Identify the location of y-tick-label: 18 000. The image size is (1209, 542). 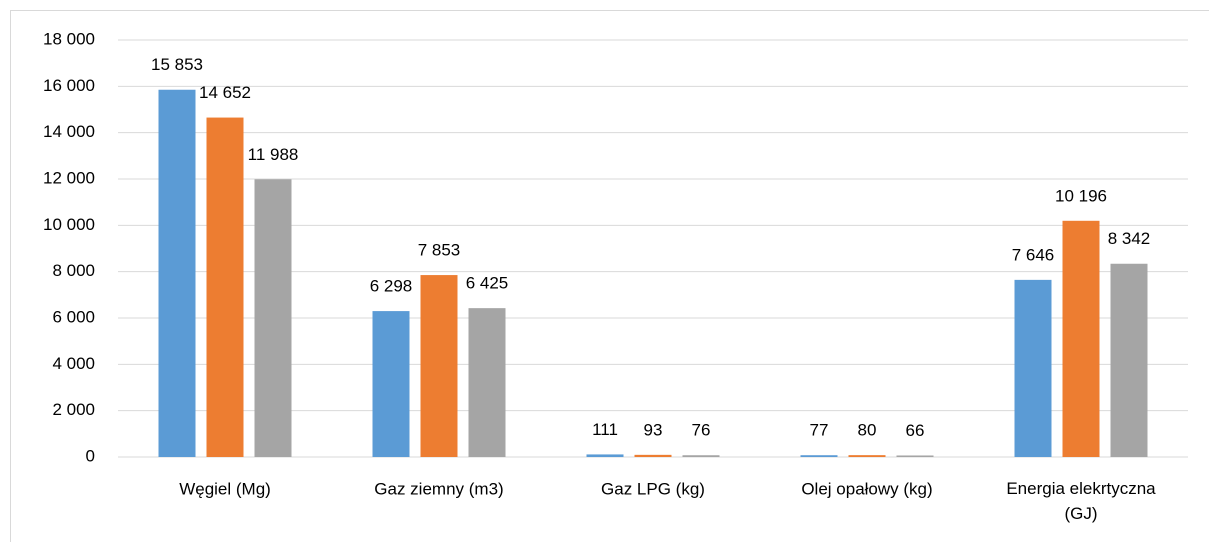
(69, 38).